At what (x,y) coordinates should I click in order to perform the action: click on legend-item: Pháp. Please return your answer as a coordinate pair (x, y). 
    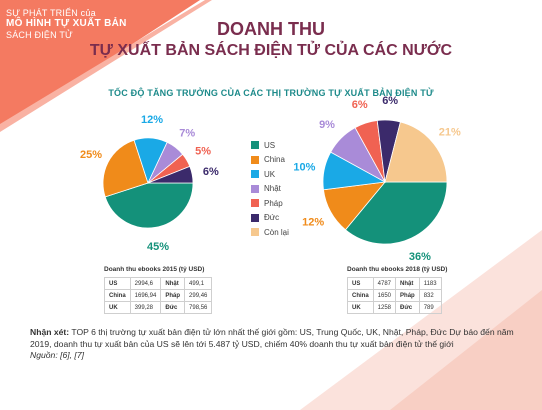
    Looking at the image, I should click on (270, 203).